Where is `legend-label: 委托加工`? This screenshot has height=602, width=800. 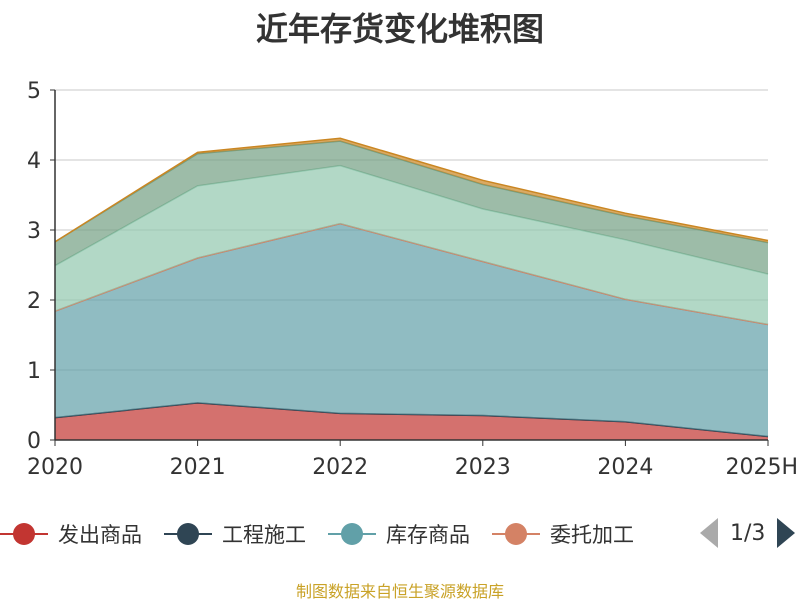
legend-label: 委托加工 is located at coordinates (592, 535).